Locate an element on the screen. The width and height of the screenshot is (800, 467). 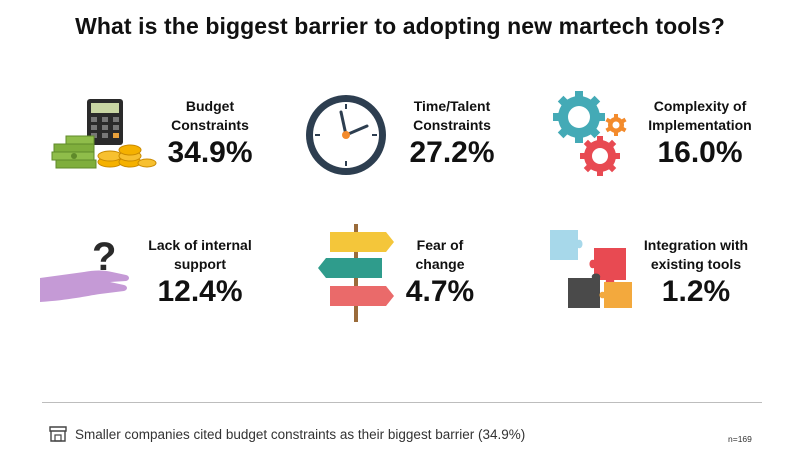
stat-label: Time/Talent is located at coordinates (452, 106).